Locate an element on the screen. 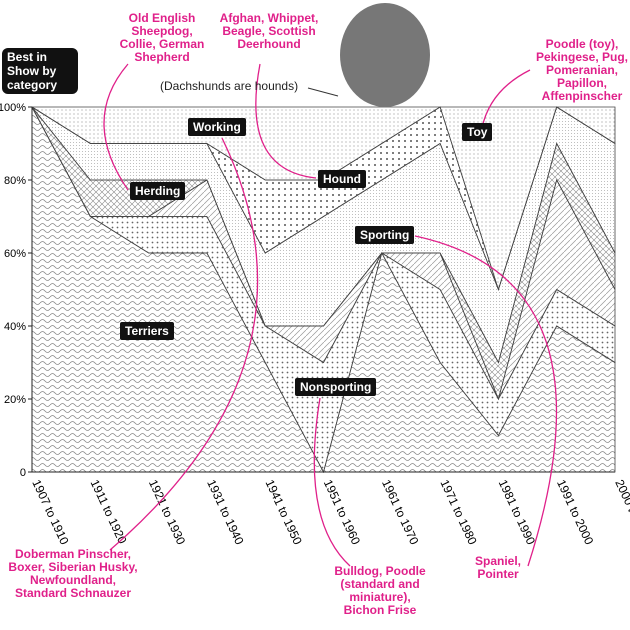 This screenshot has height=630, width=630. pointer-line is located at coordinates (323, 92).